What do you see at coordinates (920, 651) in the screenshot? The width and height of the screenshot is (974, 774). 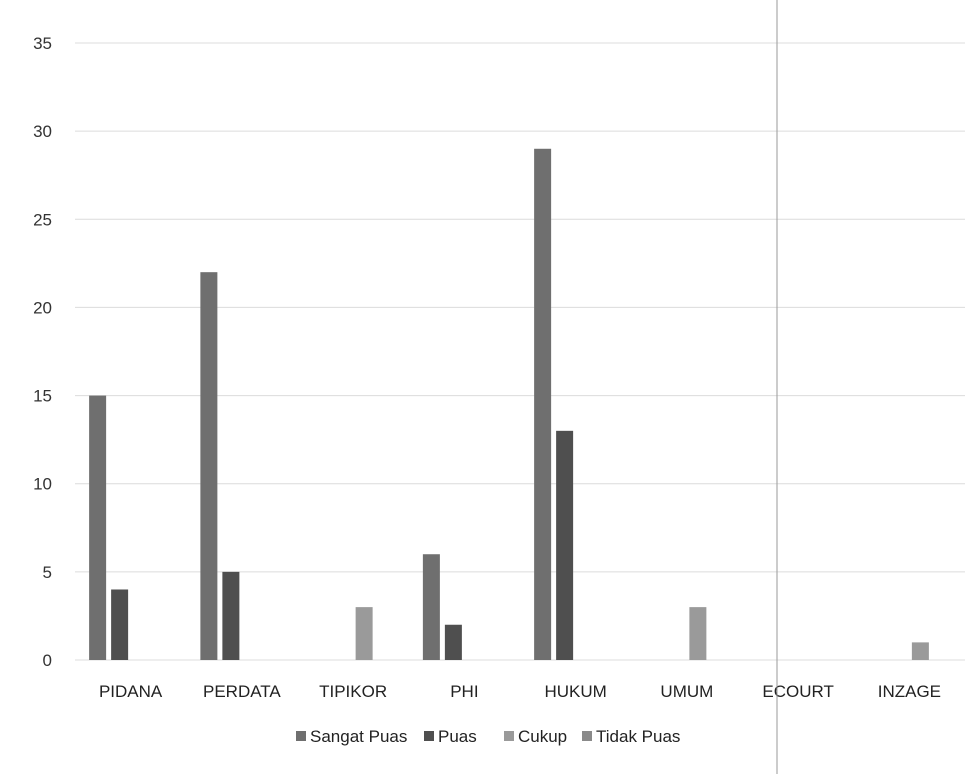 I see `bar-inzage-cukup` at bounding box center [920, 651].